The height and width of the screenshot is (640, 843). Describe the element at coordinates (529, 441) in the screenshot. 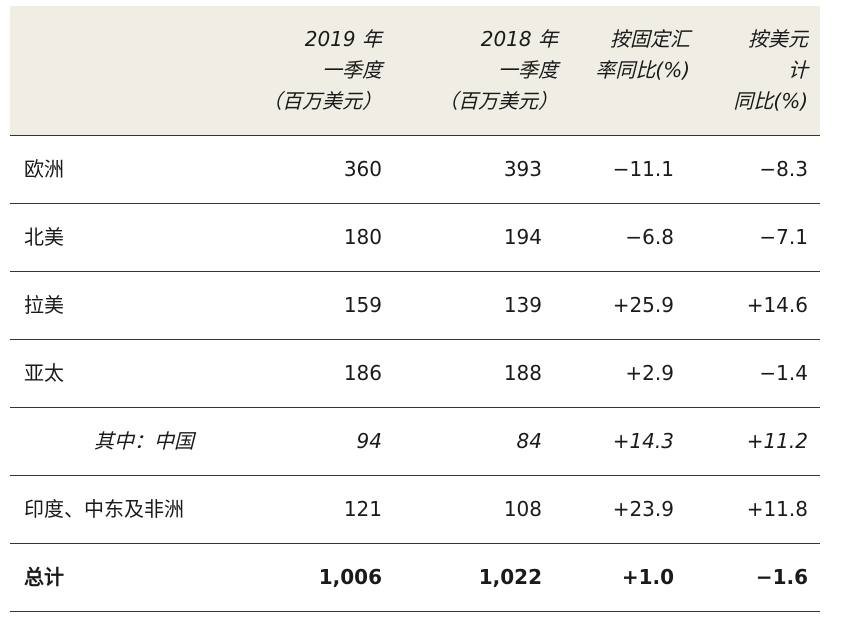

I see `value-2018: 84` at that location.